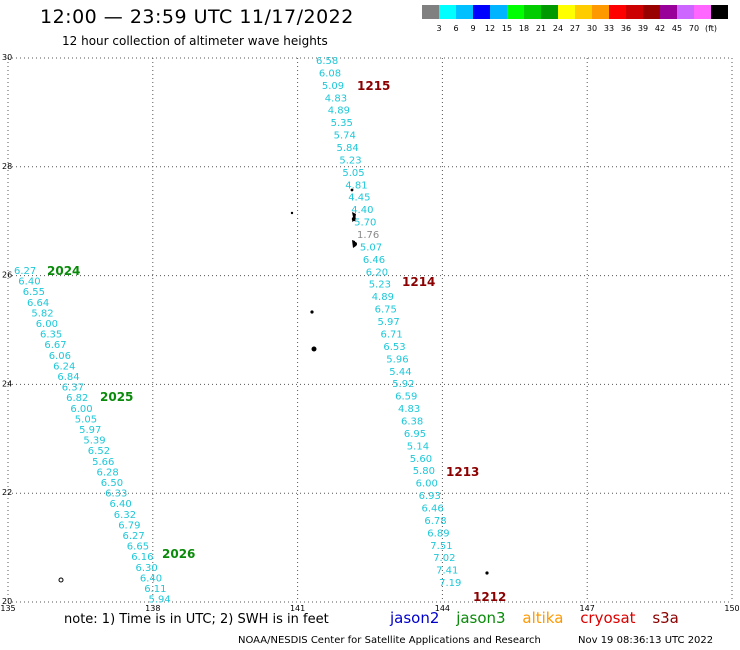  Describe the element at coordinates (73, 388) in the screenshot. I see `wave-height-label: 6.37` at that location.